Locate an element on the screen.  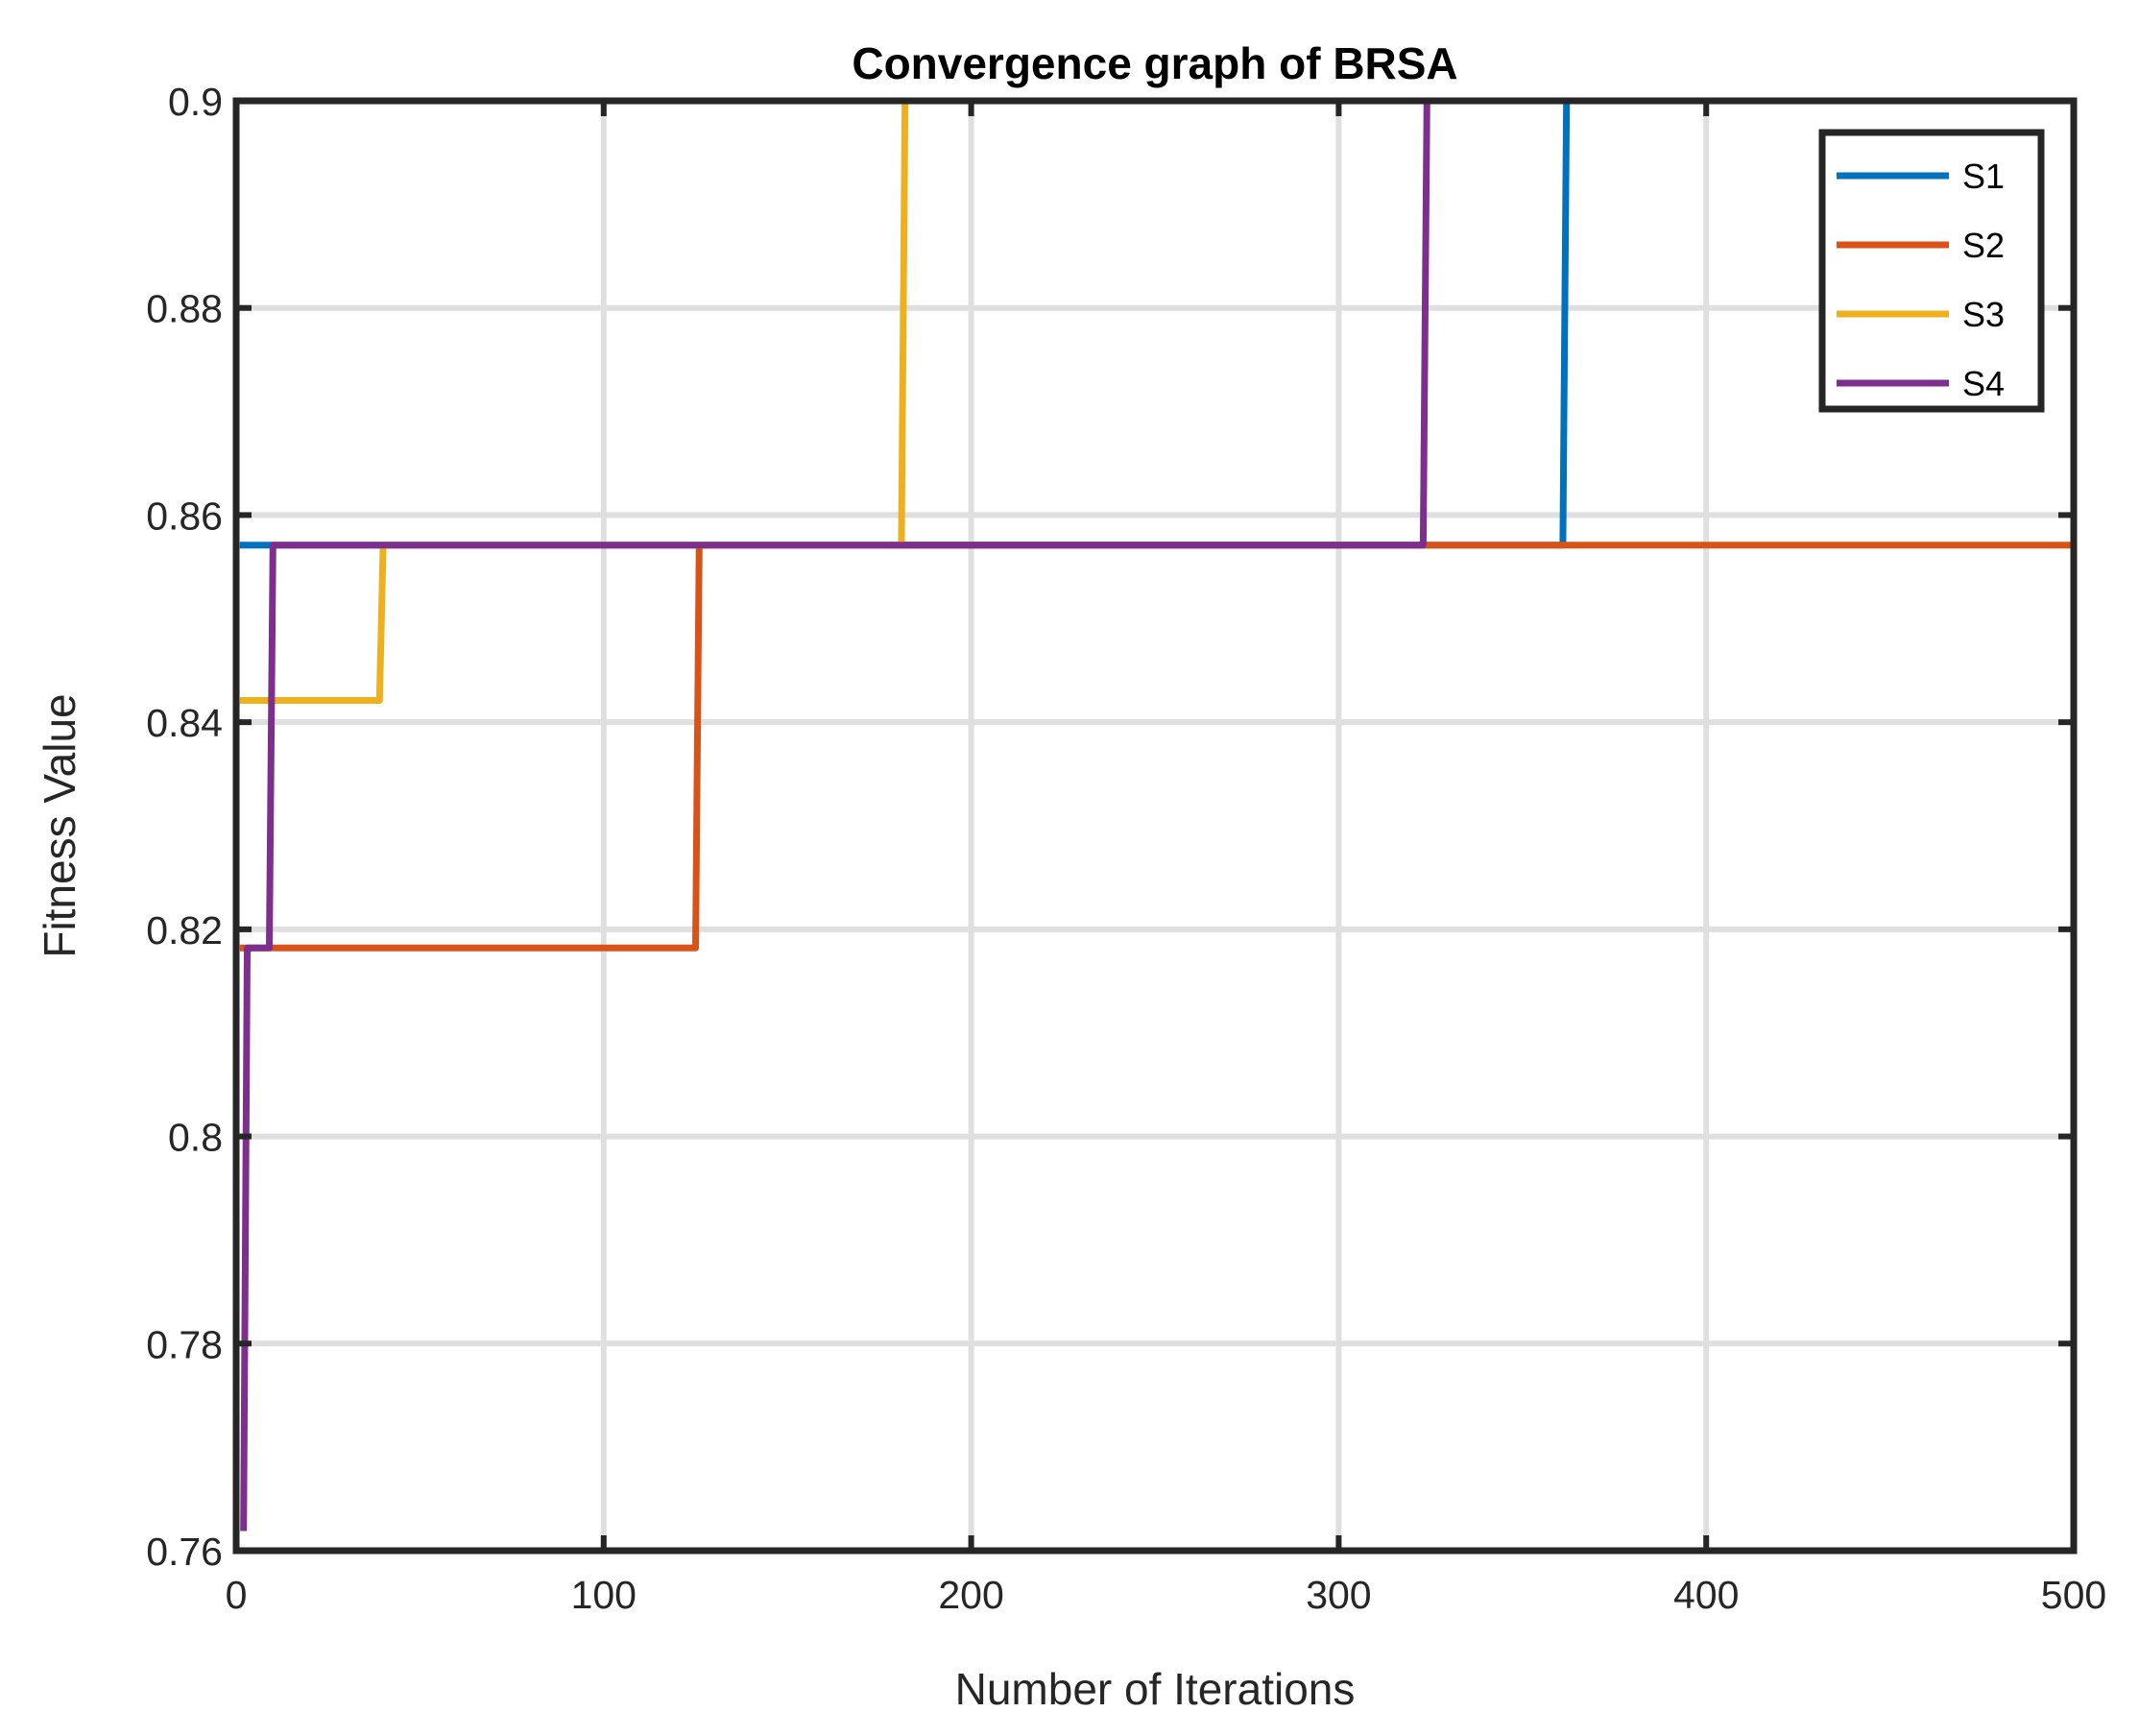
x-tick-label: 500 is located at coordinates (2073, 1595).